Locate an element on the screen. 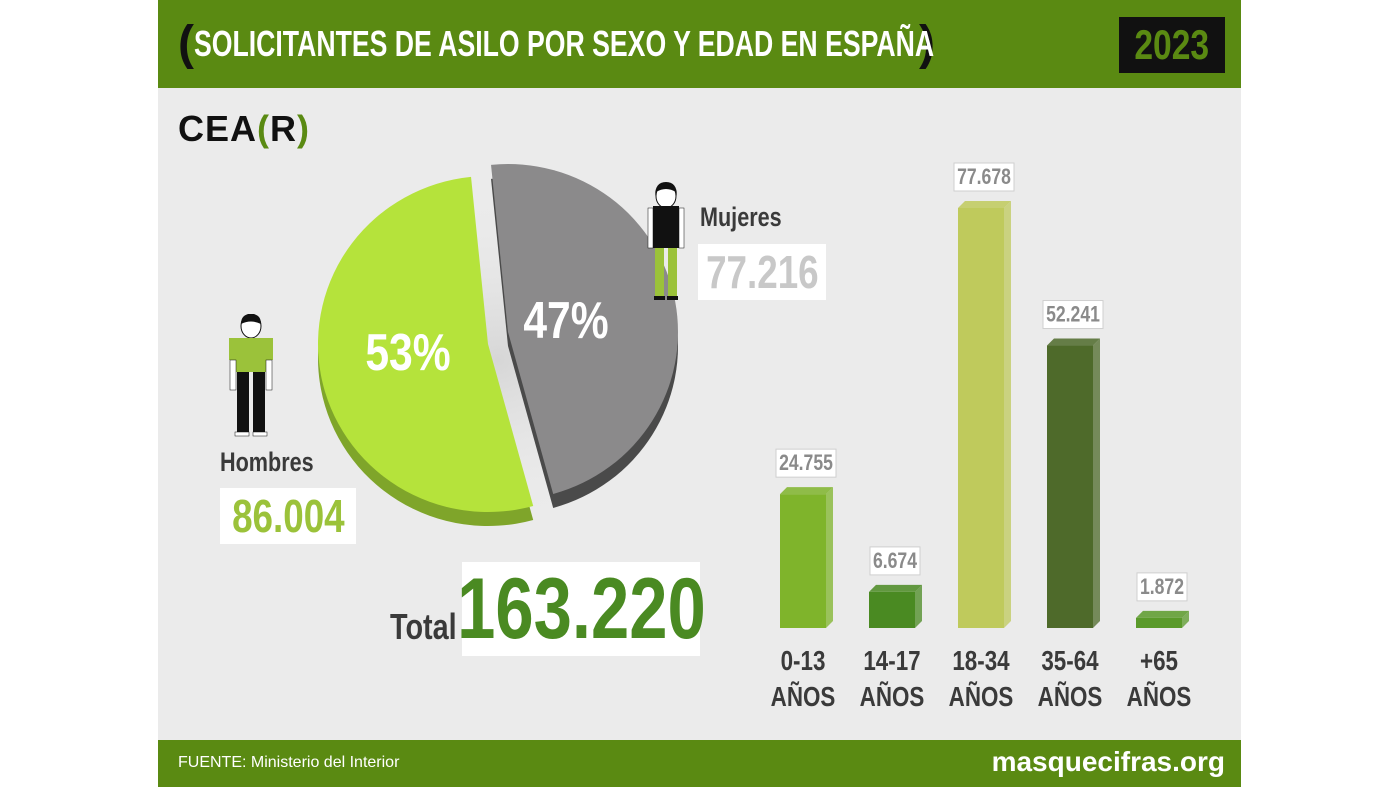 Image resolution: width=1400 pixels, height=787 pixels. logo-prefix: CEA is located at coordinates (218, 128).